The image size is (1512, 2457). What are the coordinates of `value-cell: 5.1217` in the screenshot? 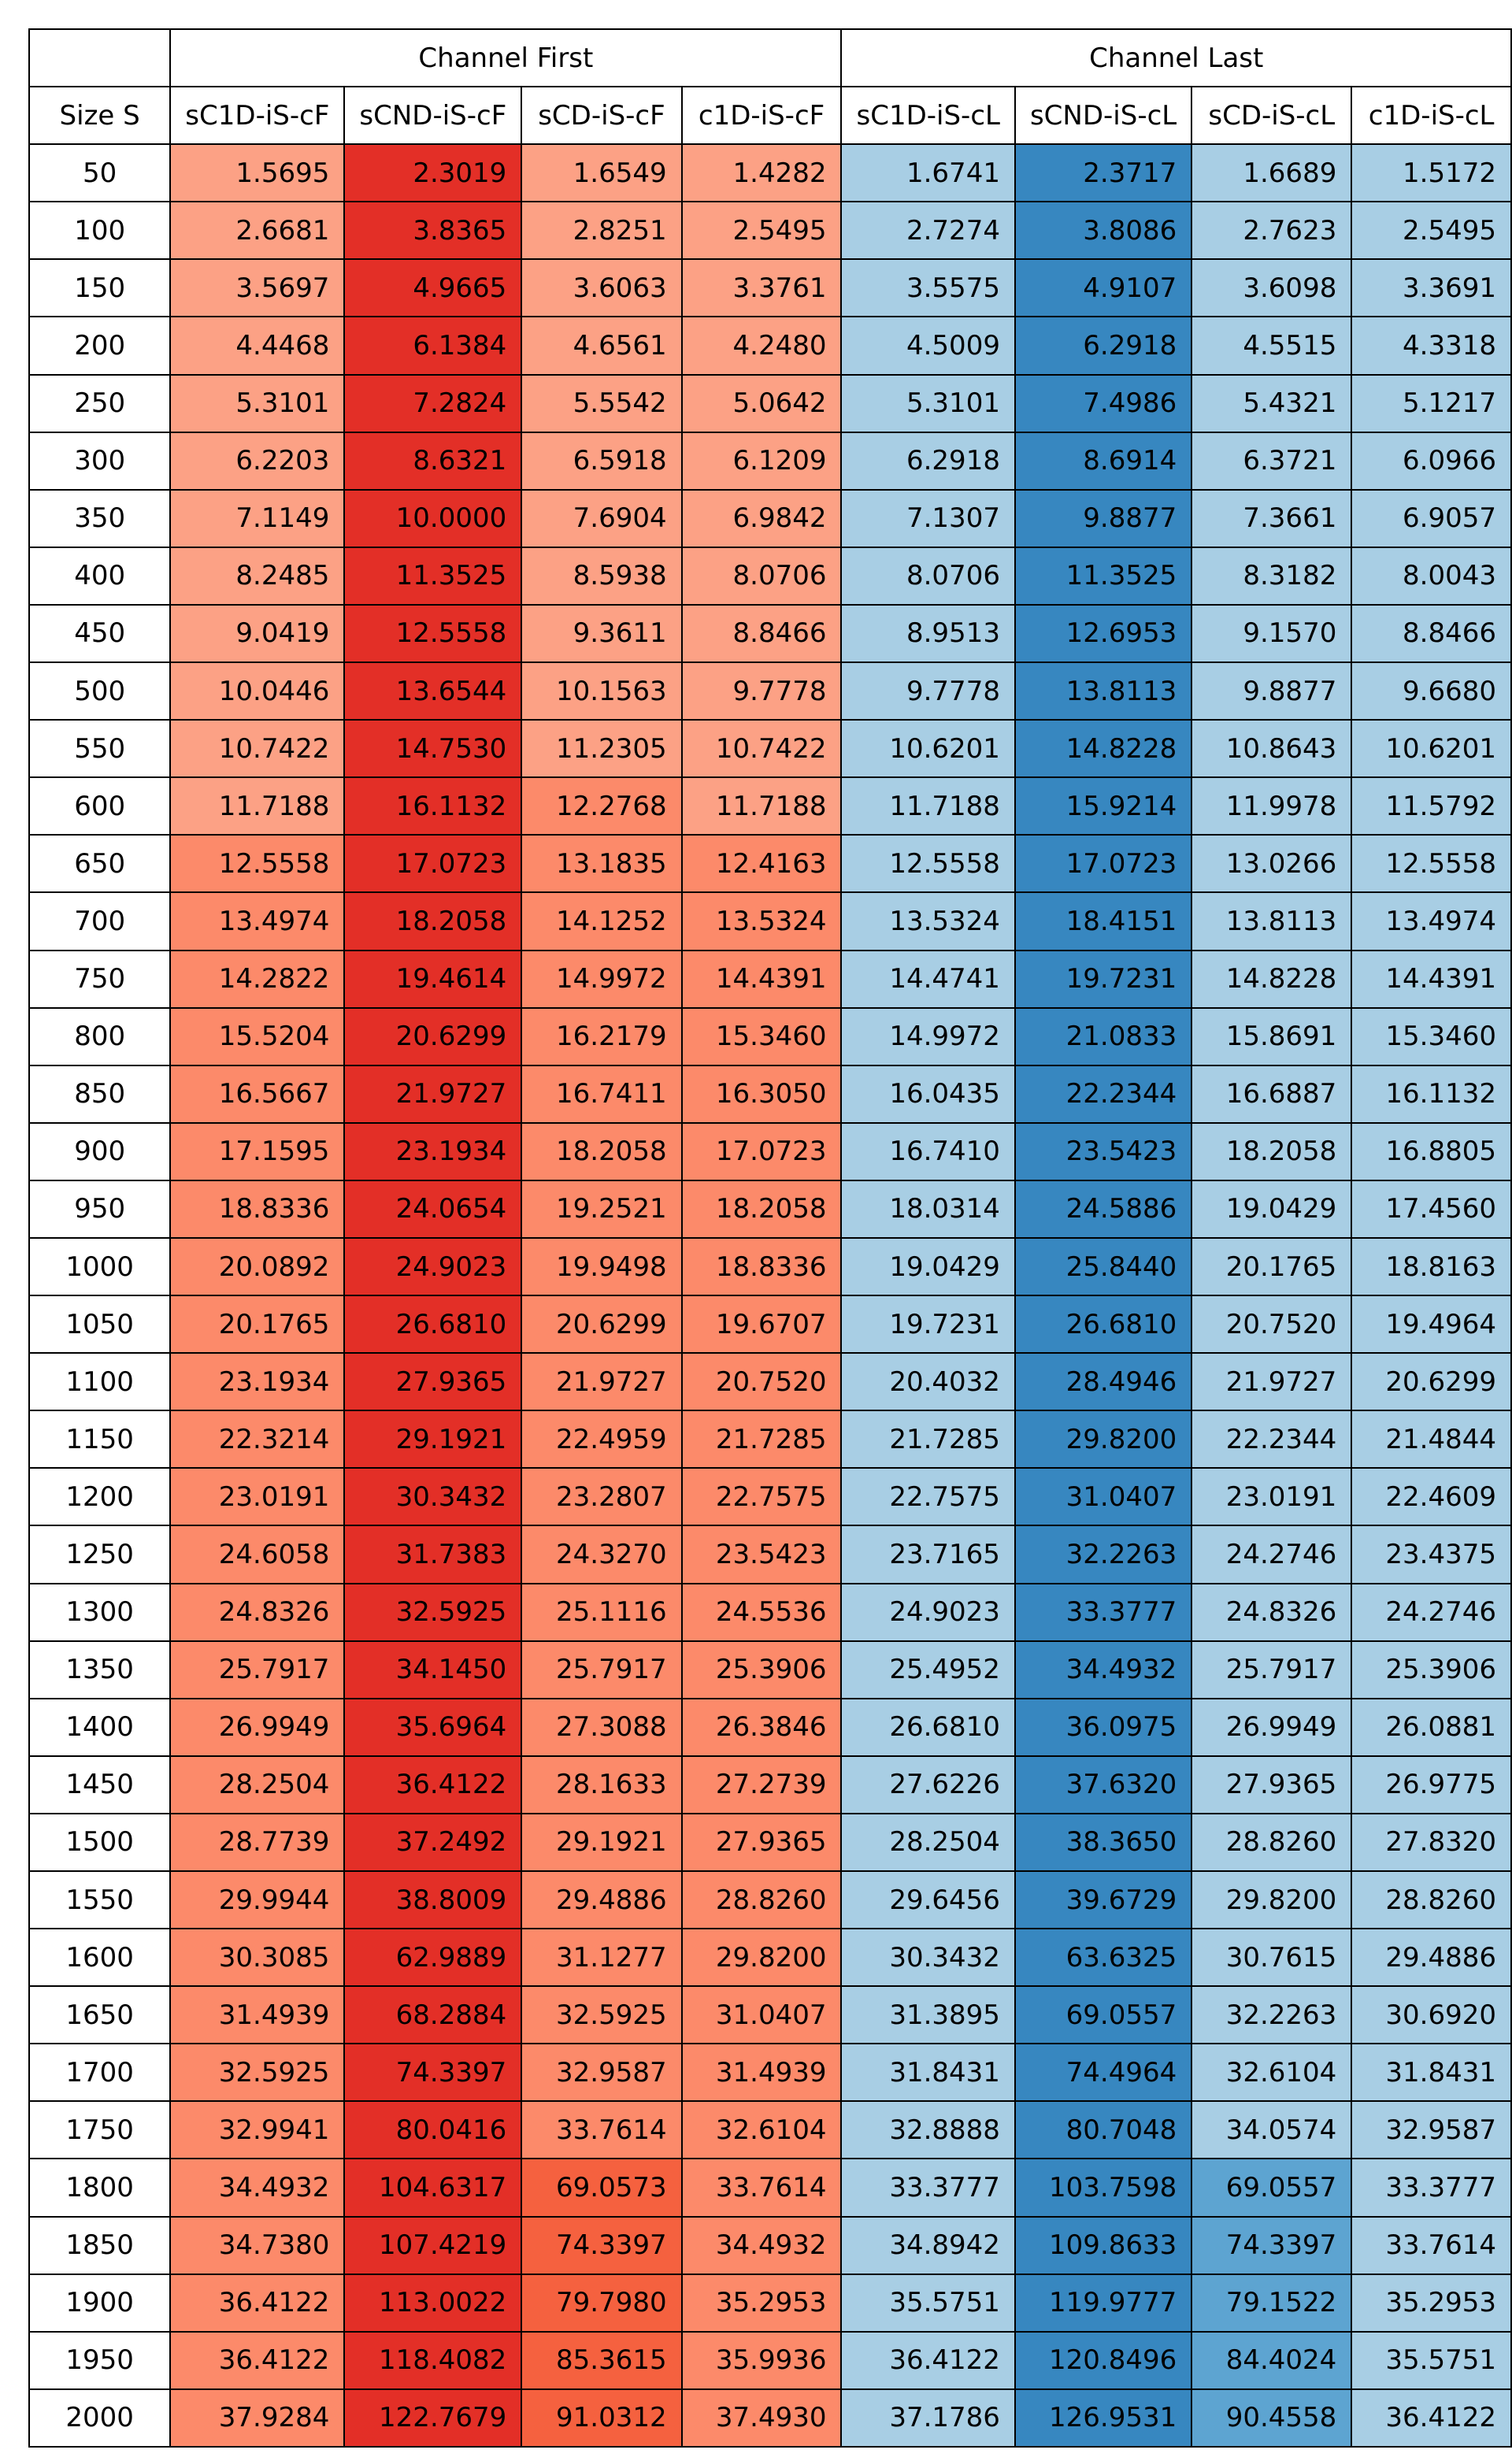 It's located at (1431, 403).